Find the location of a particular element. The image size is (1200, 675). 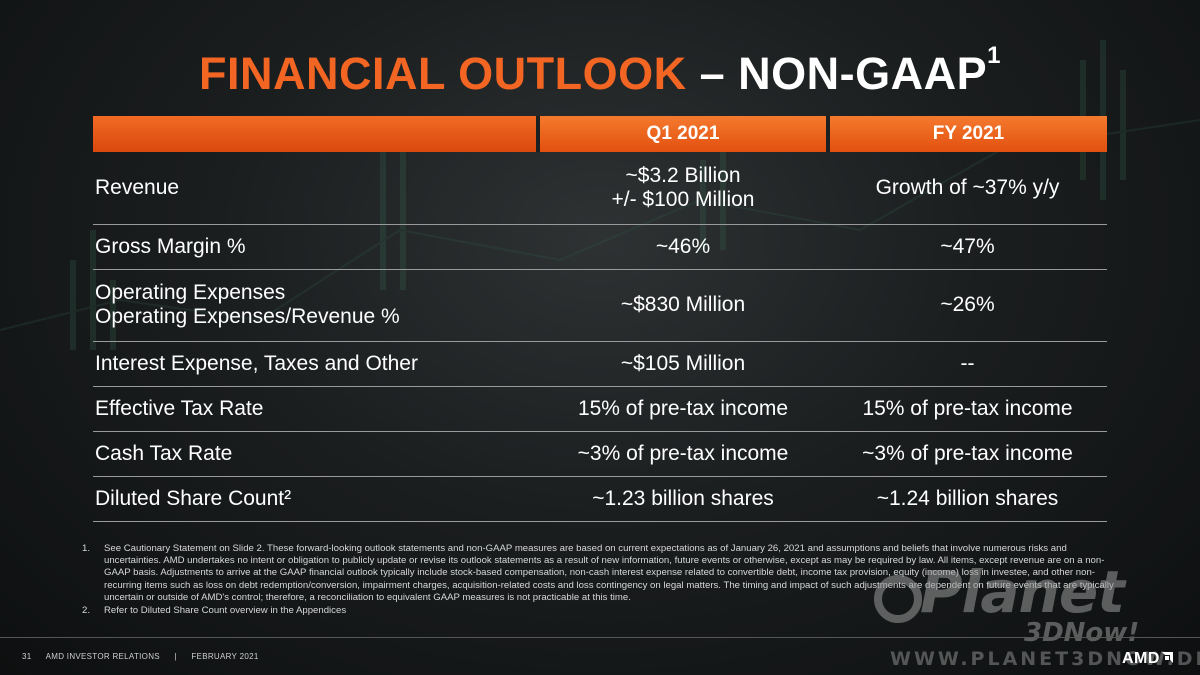

fy-2021-value: 15% of pre-tax income is located at coordinates (967, 409).